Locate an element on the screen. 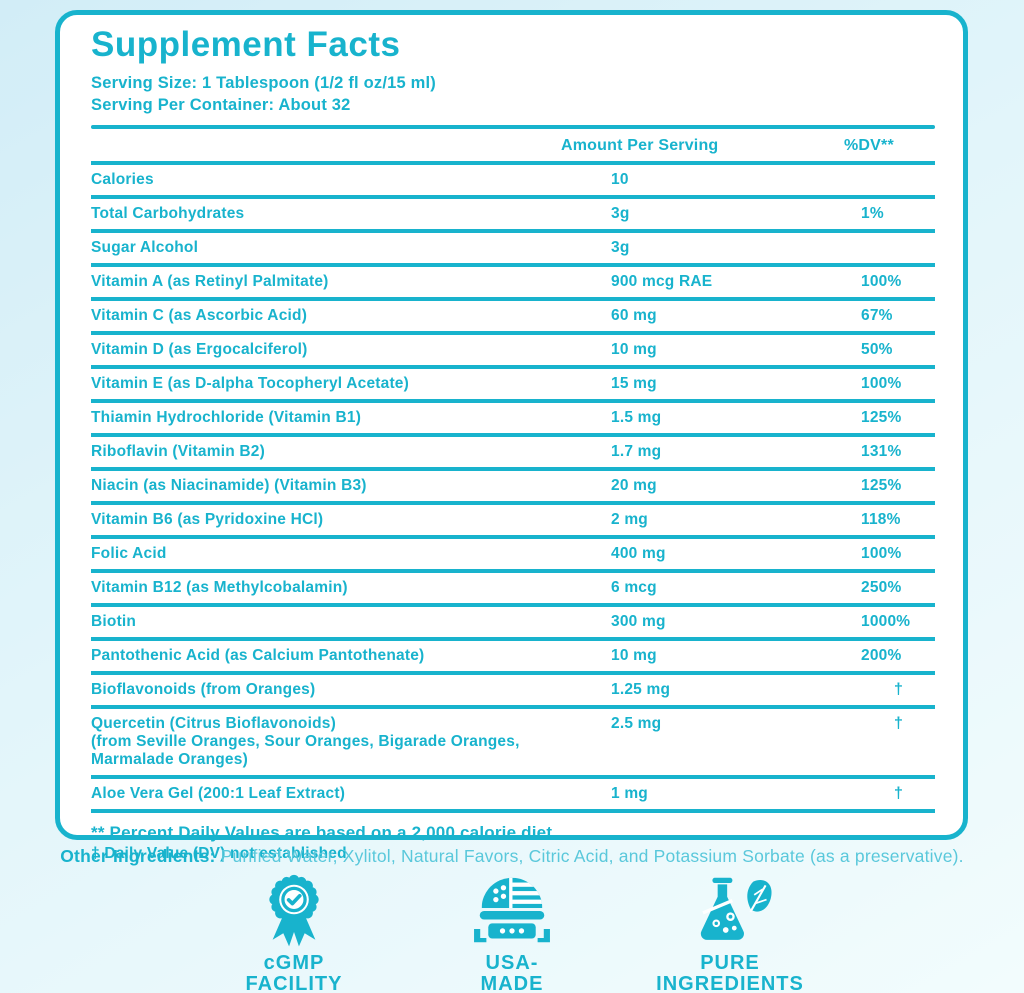  nutrient-name: Thiamin Hydrochloride (Vitamin B1) is located at coordinates (226, 417).